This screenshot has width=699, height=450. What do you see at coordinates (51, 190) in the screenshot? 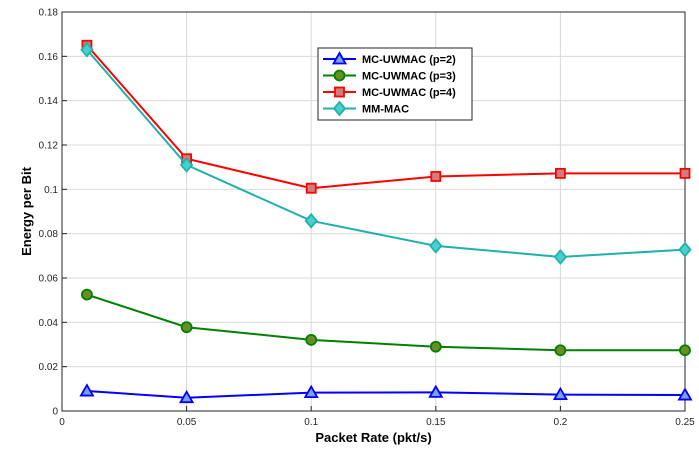
I see `y-tick-label: 0.1` at bounding box center [51, 190].